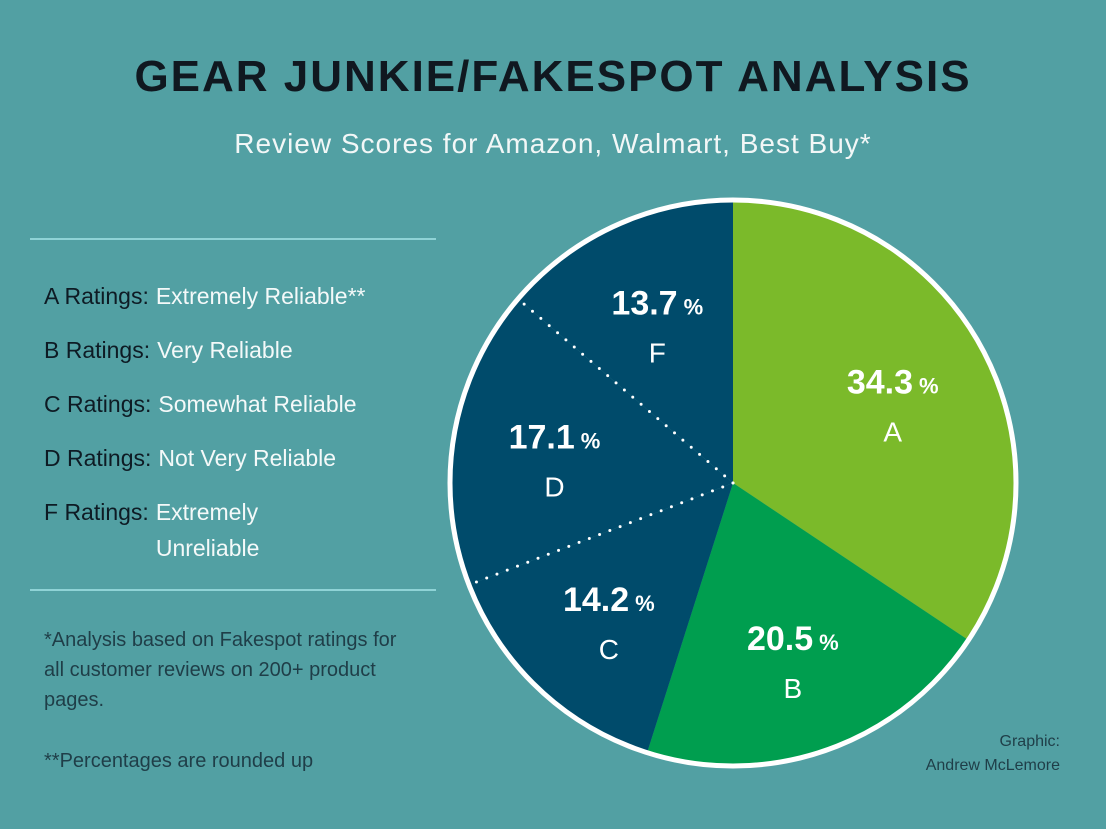  What do you see at coordinates (257, 404) in the screenshot?
I see `legend-desc-c: Somewhat Reliable` at bounding box center [257, 404].